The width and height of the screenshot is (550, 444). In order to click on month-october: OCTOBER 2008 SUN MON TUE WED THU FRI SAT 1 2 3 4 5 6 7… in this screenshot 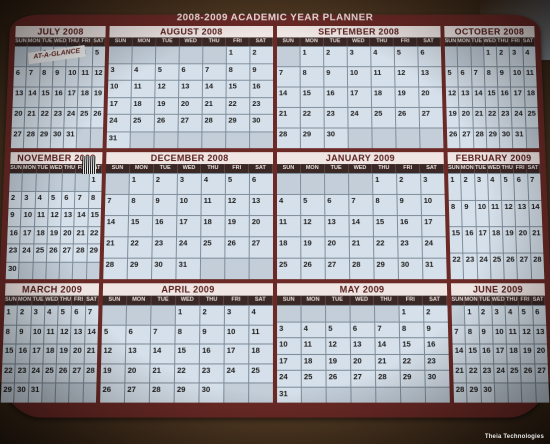, I will do `click(491, 87)`.